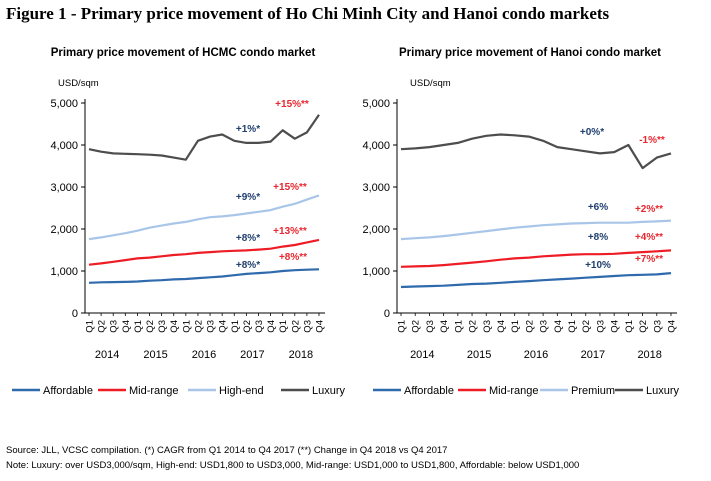 Image resolution: width=711 pixels, height=481 pixels. Describe the element at coordinates (652, 140) in the screenshot. I see `hanoi-annotation: -1%**` at that location.